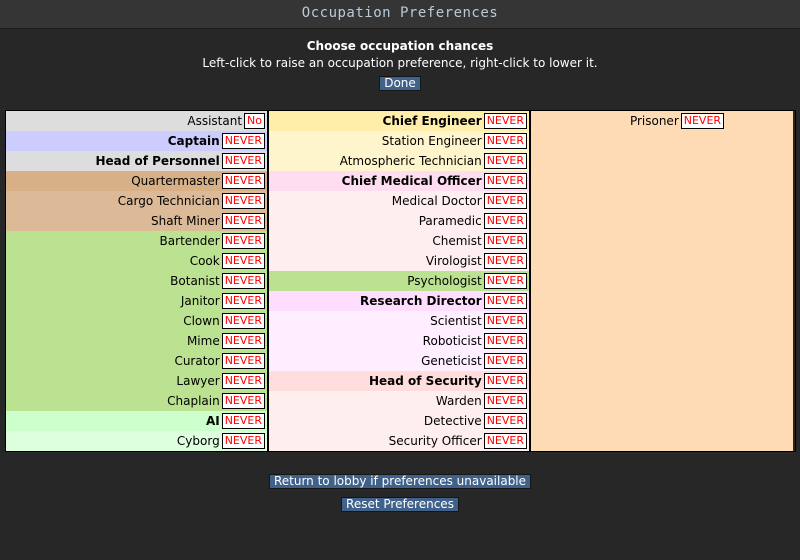 This screenshot has height=560, width=800. Describe the element at coordinates (452, 341) in the screenshot. I see `job-name: Roboticist` at that location.